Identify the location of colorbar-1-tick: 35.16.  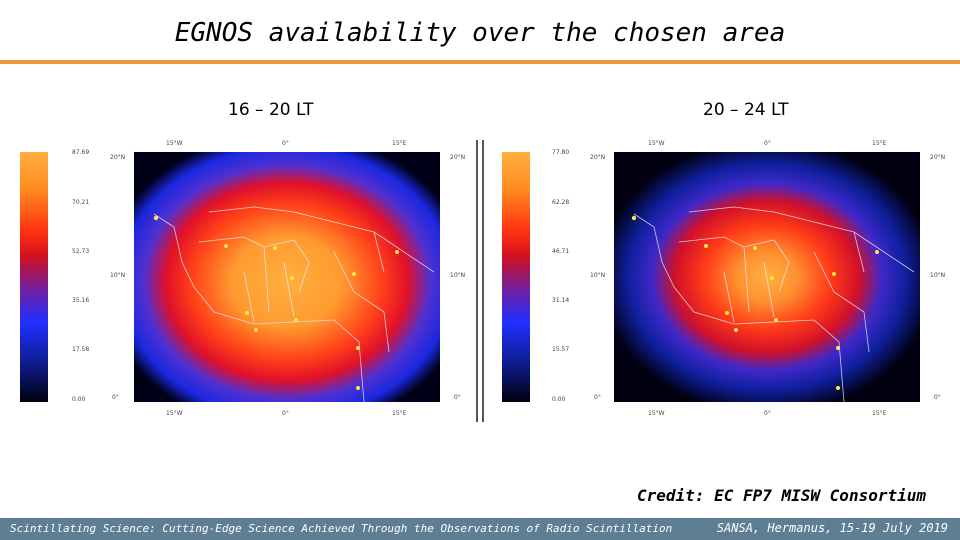
(81, 300).